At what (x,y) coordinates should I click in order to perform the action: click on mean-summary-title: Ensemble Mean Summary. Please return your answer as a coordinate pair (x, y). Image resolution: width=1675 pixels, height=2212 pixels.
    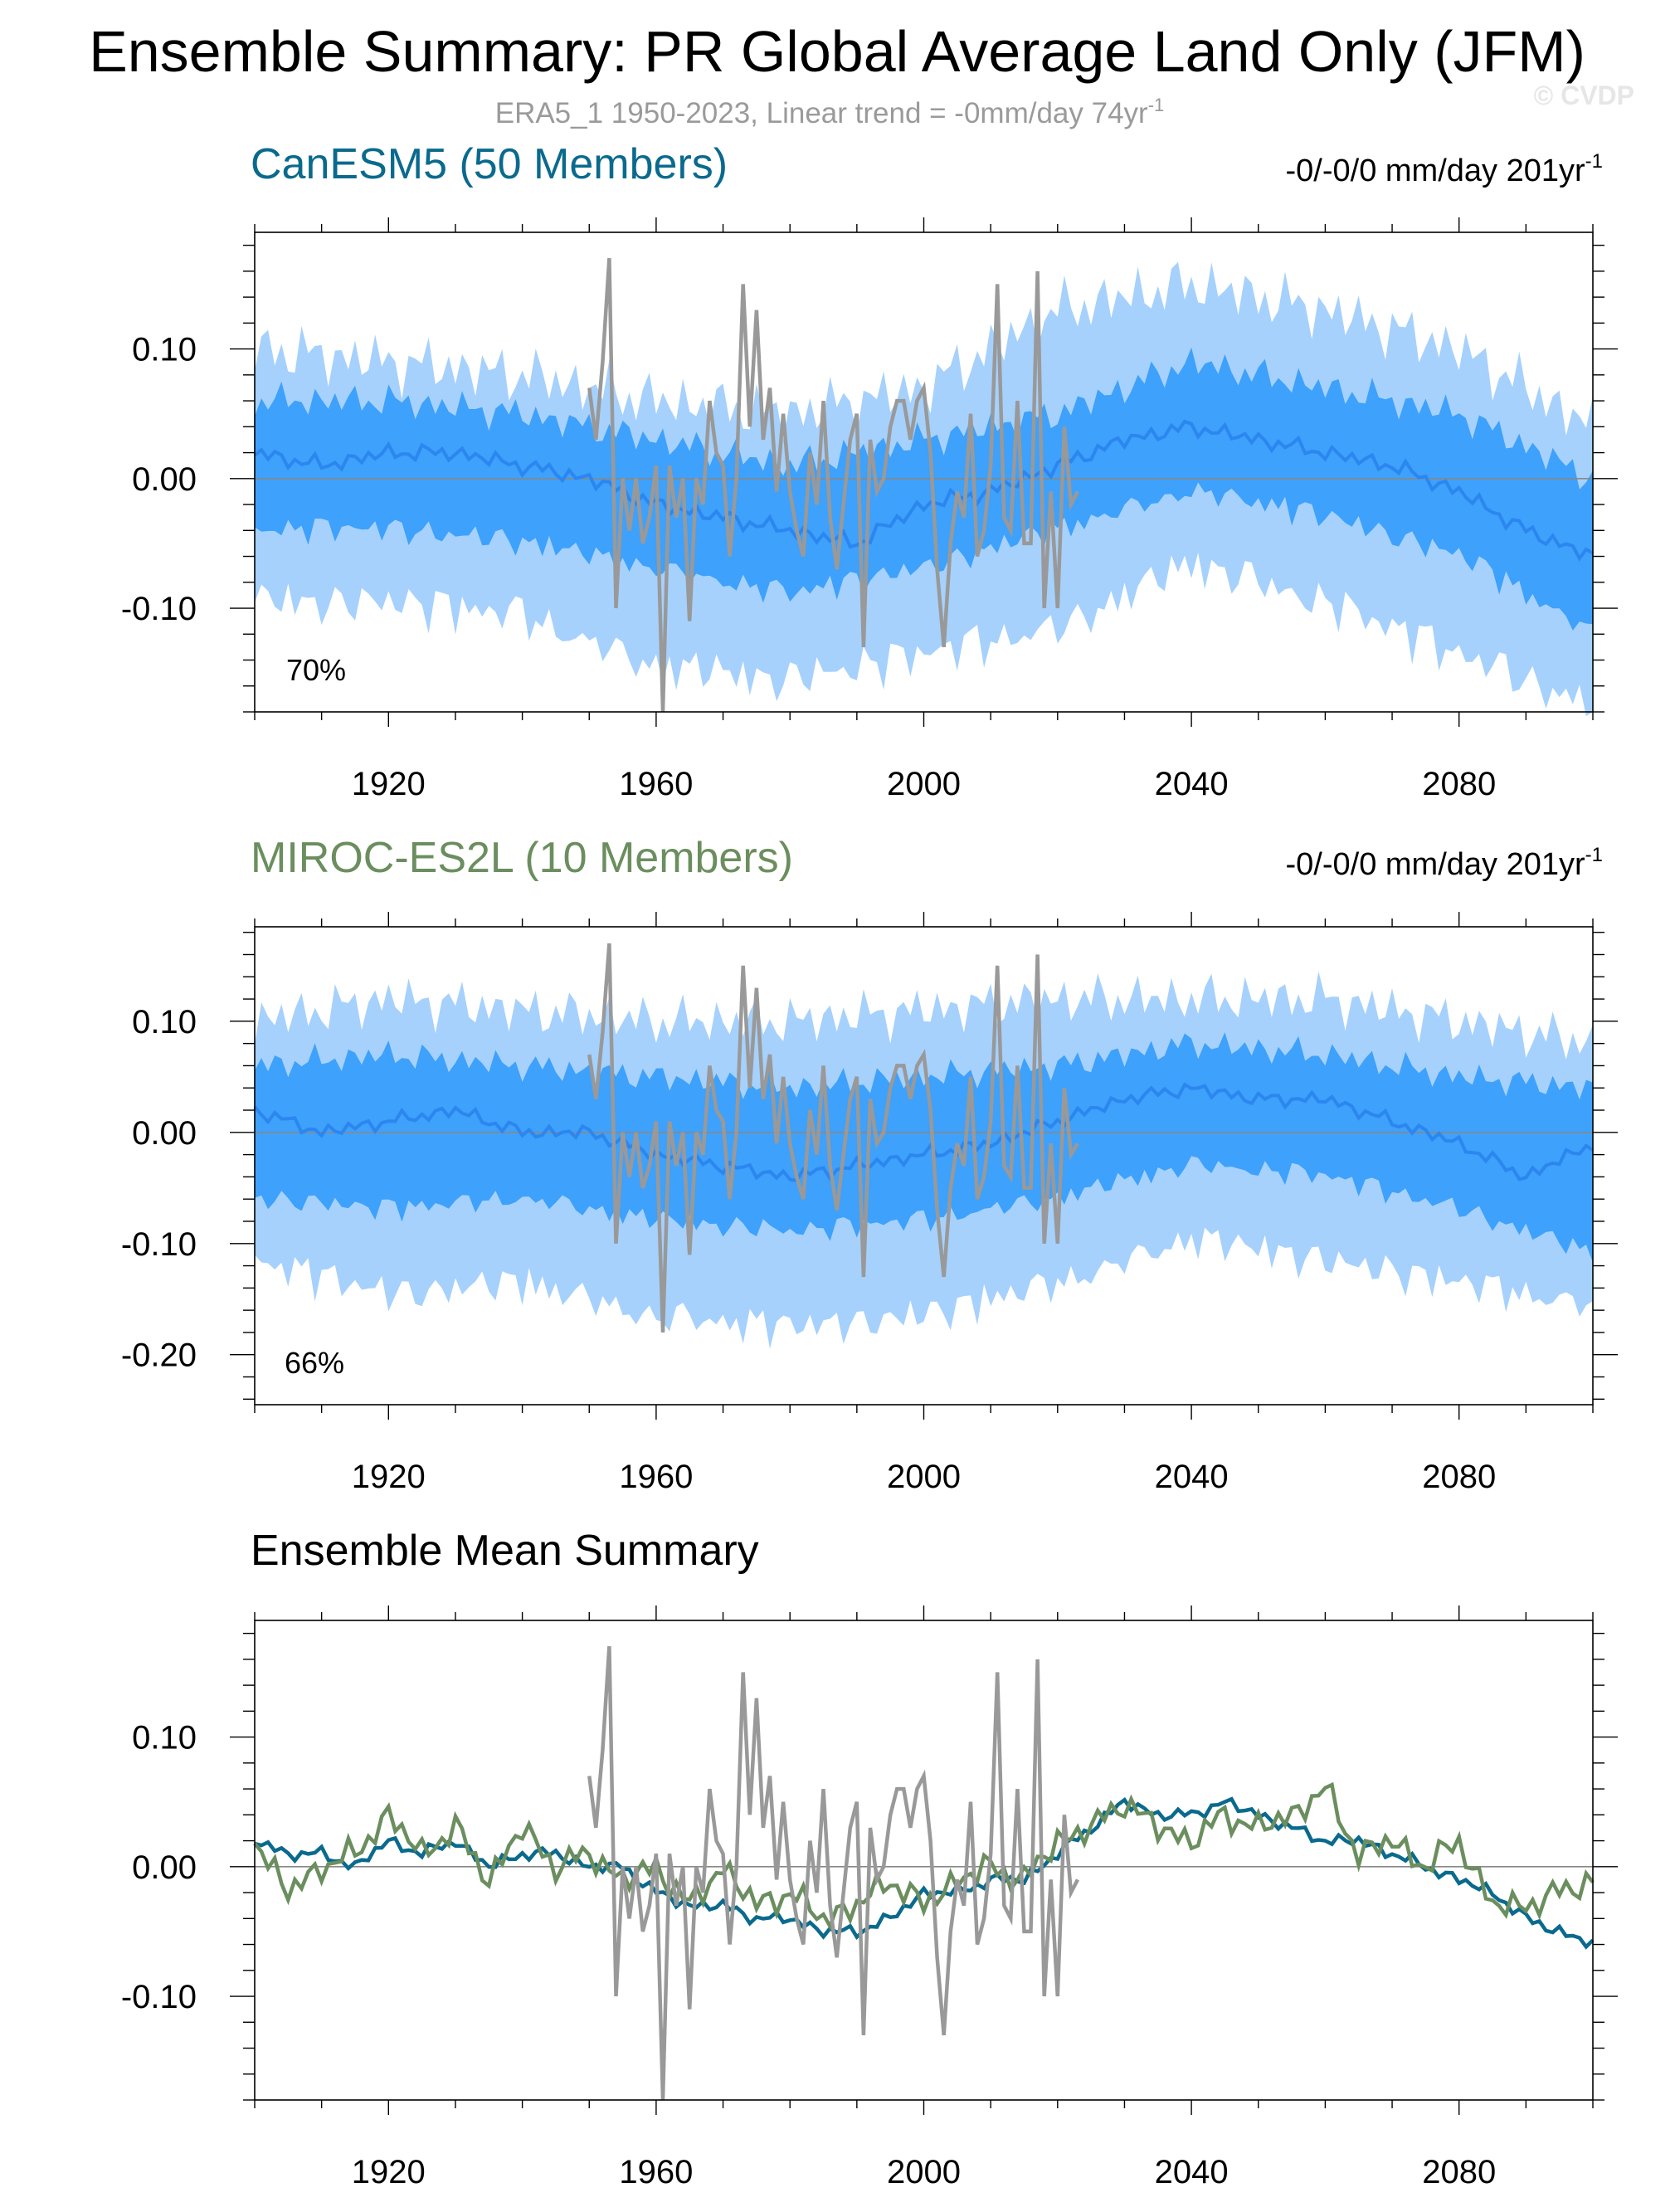
    Looking at the image, I should click on (505, 1551).